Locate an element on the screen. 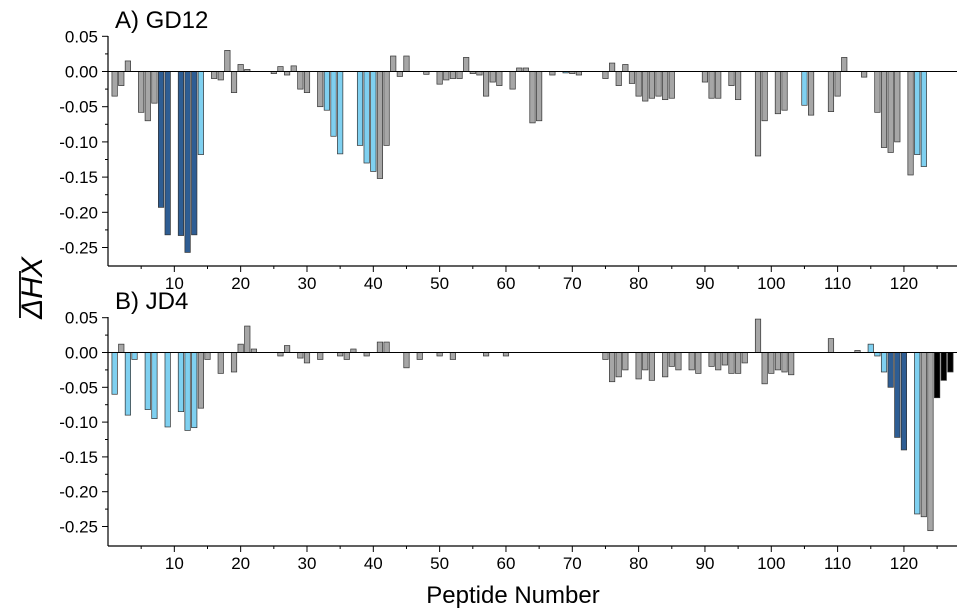 The width and height of the screenshot is (959, 612). x-axis-label: Peptide Number is located at coordinates (512, 595).